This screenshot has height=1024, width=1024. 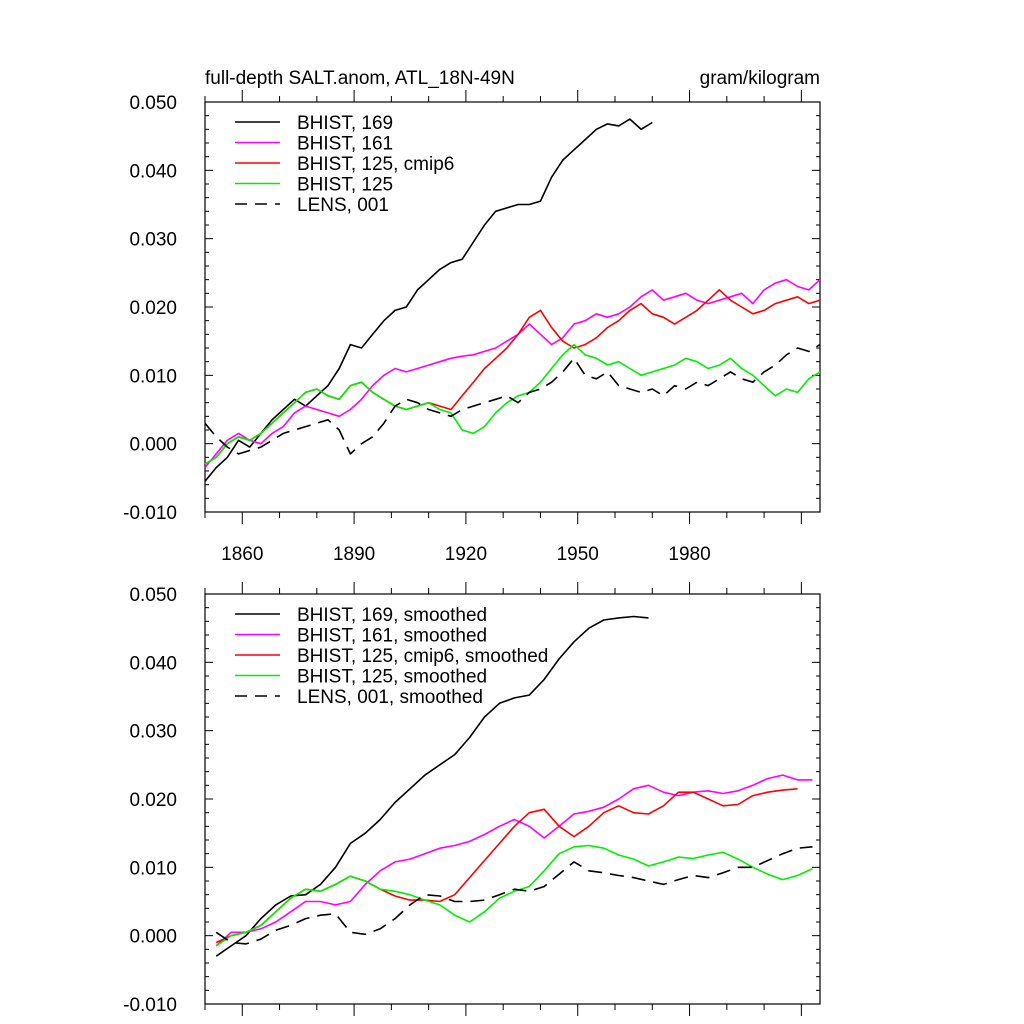 What do you see at coordinates (689, 554) in the screenshot?
I see `x-tick-label: 1980` at bounding box center [689, 554].